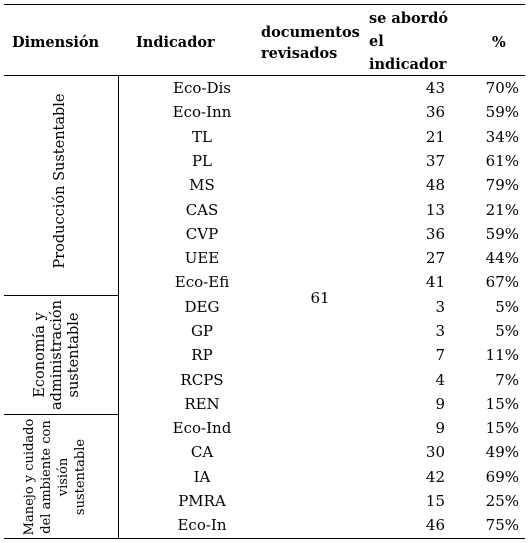  Describe the element at coordinates (175, 42) in the screenshot. I see `header-indicator: Indicador` at that location.